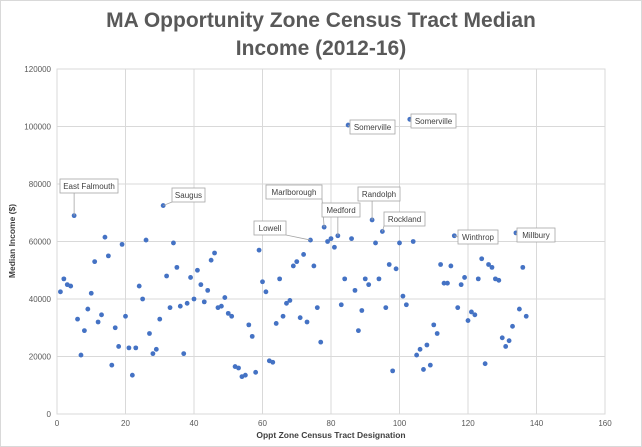 The image size is (642, 447). Describe the element at coordinates (262, 423) in the screenshot. I see `x-tick-label: 60` at that location.